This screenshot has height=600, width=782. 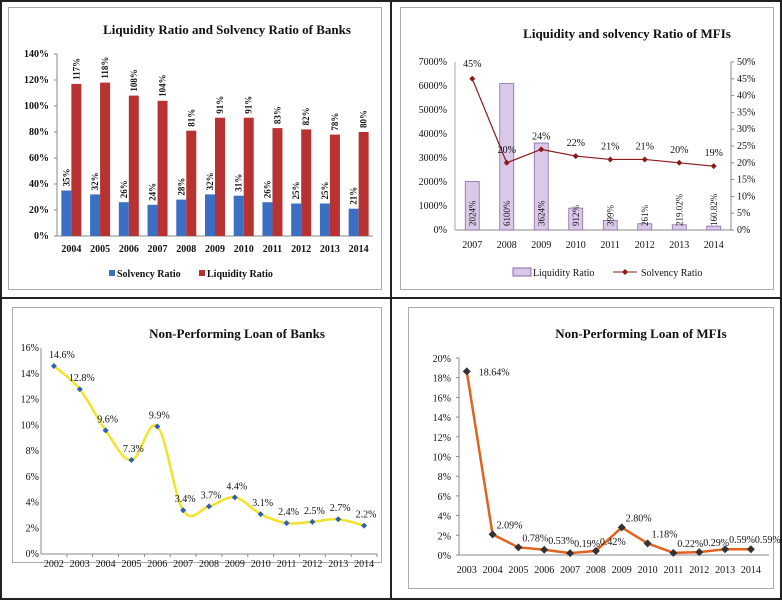 What do you see at coordinates (39, 210) in the screenshot?
I see `y-tick-label: 20%` at bounding box center [39, 210].